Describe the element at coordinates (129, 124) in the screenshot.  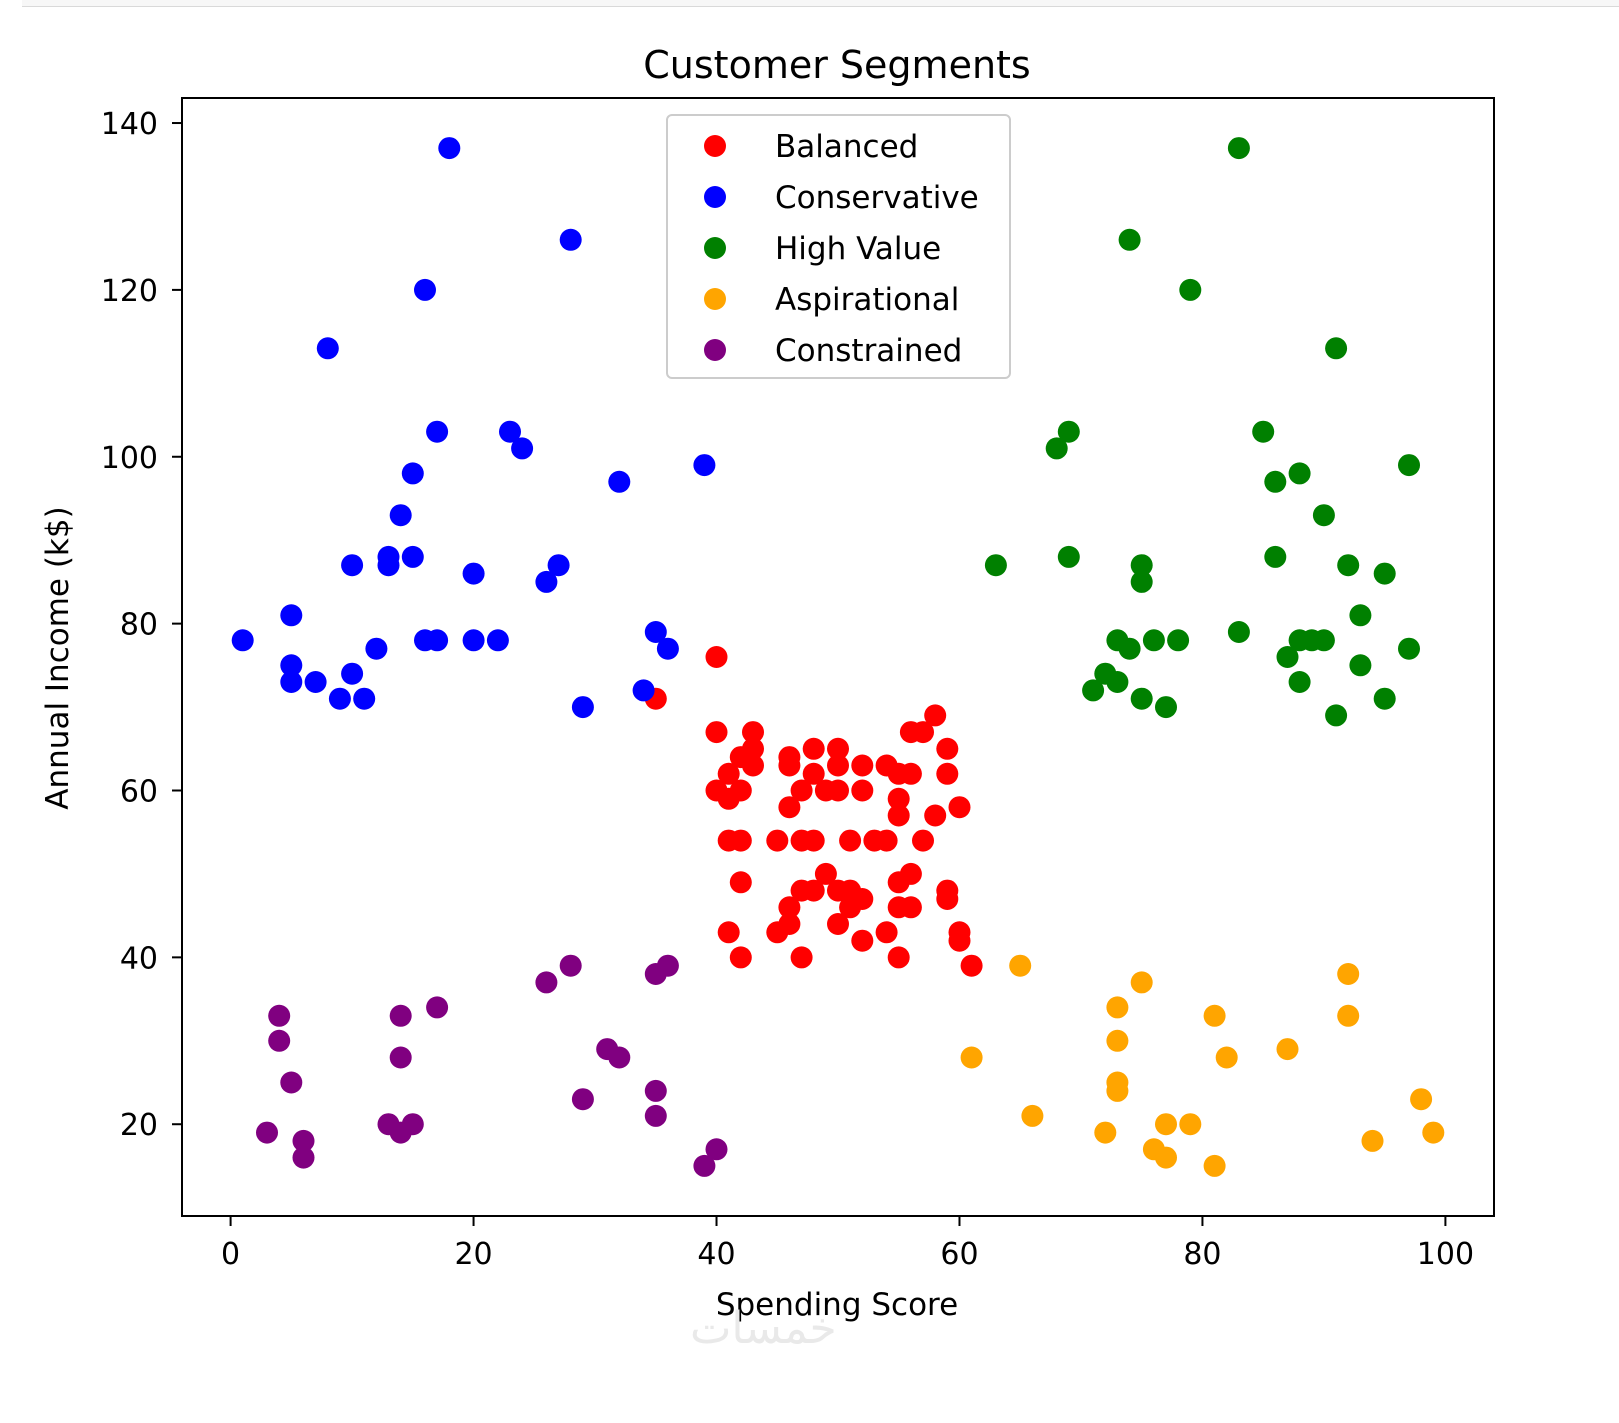
I see `y-tick-label: 140` at that location.